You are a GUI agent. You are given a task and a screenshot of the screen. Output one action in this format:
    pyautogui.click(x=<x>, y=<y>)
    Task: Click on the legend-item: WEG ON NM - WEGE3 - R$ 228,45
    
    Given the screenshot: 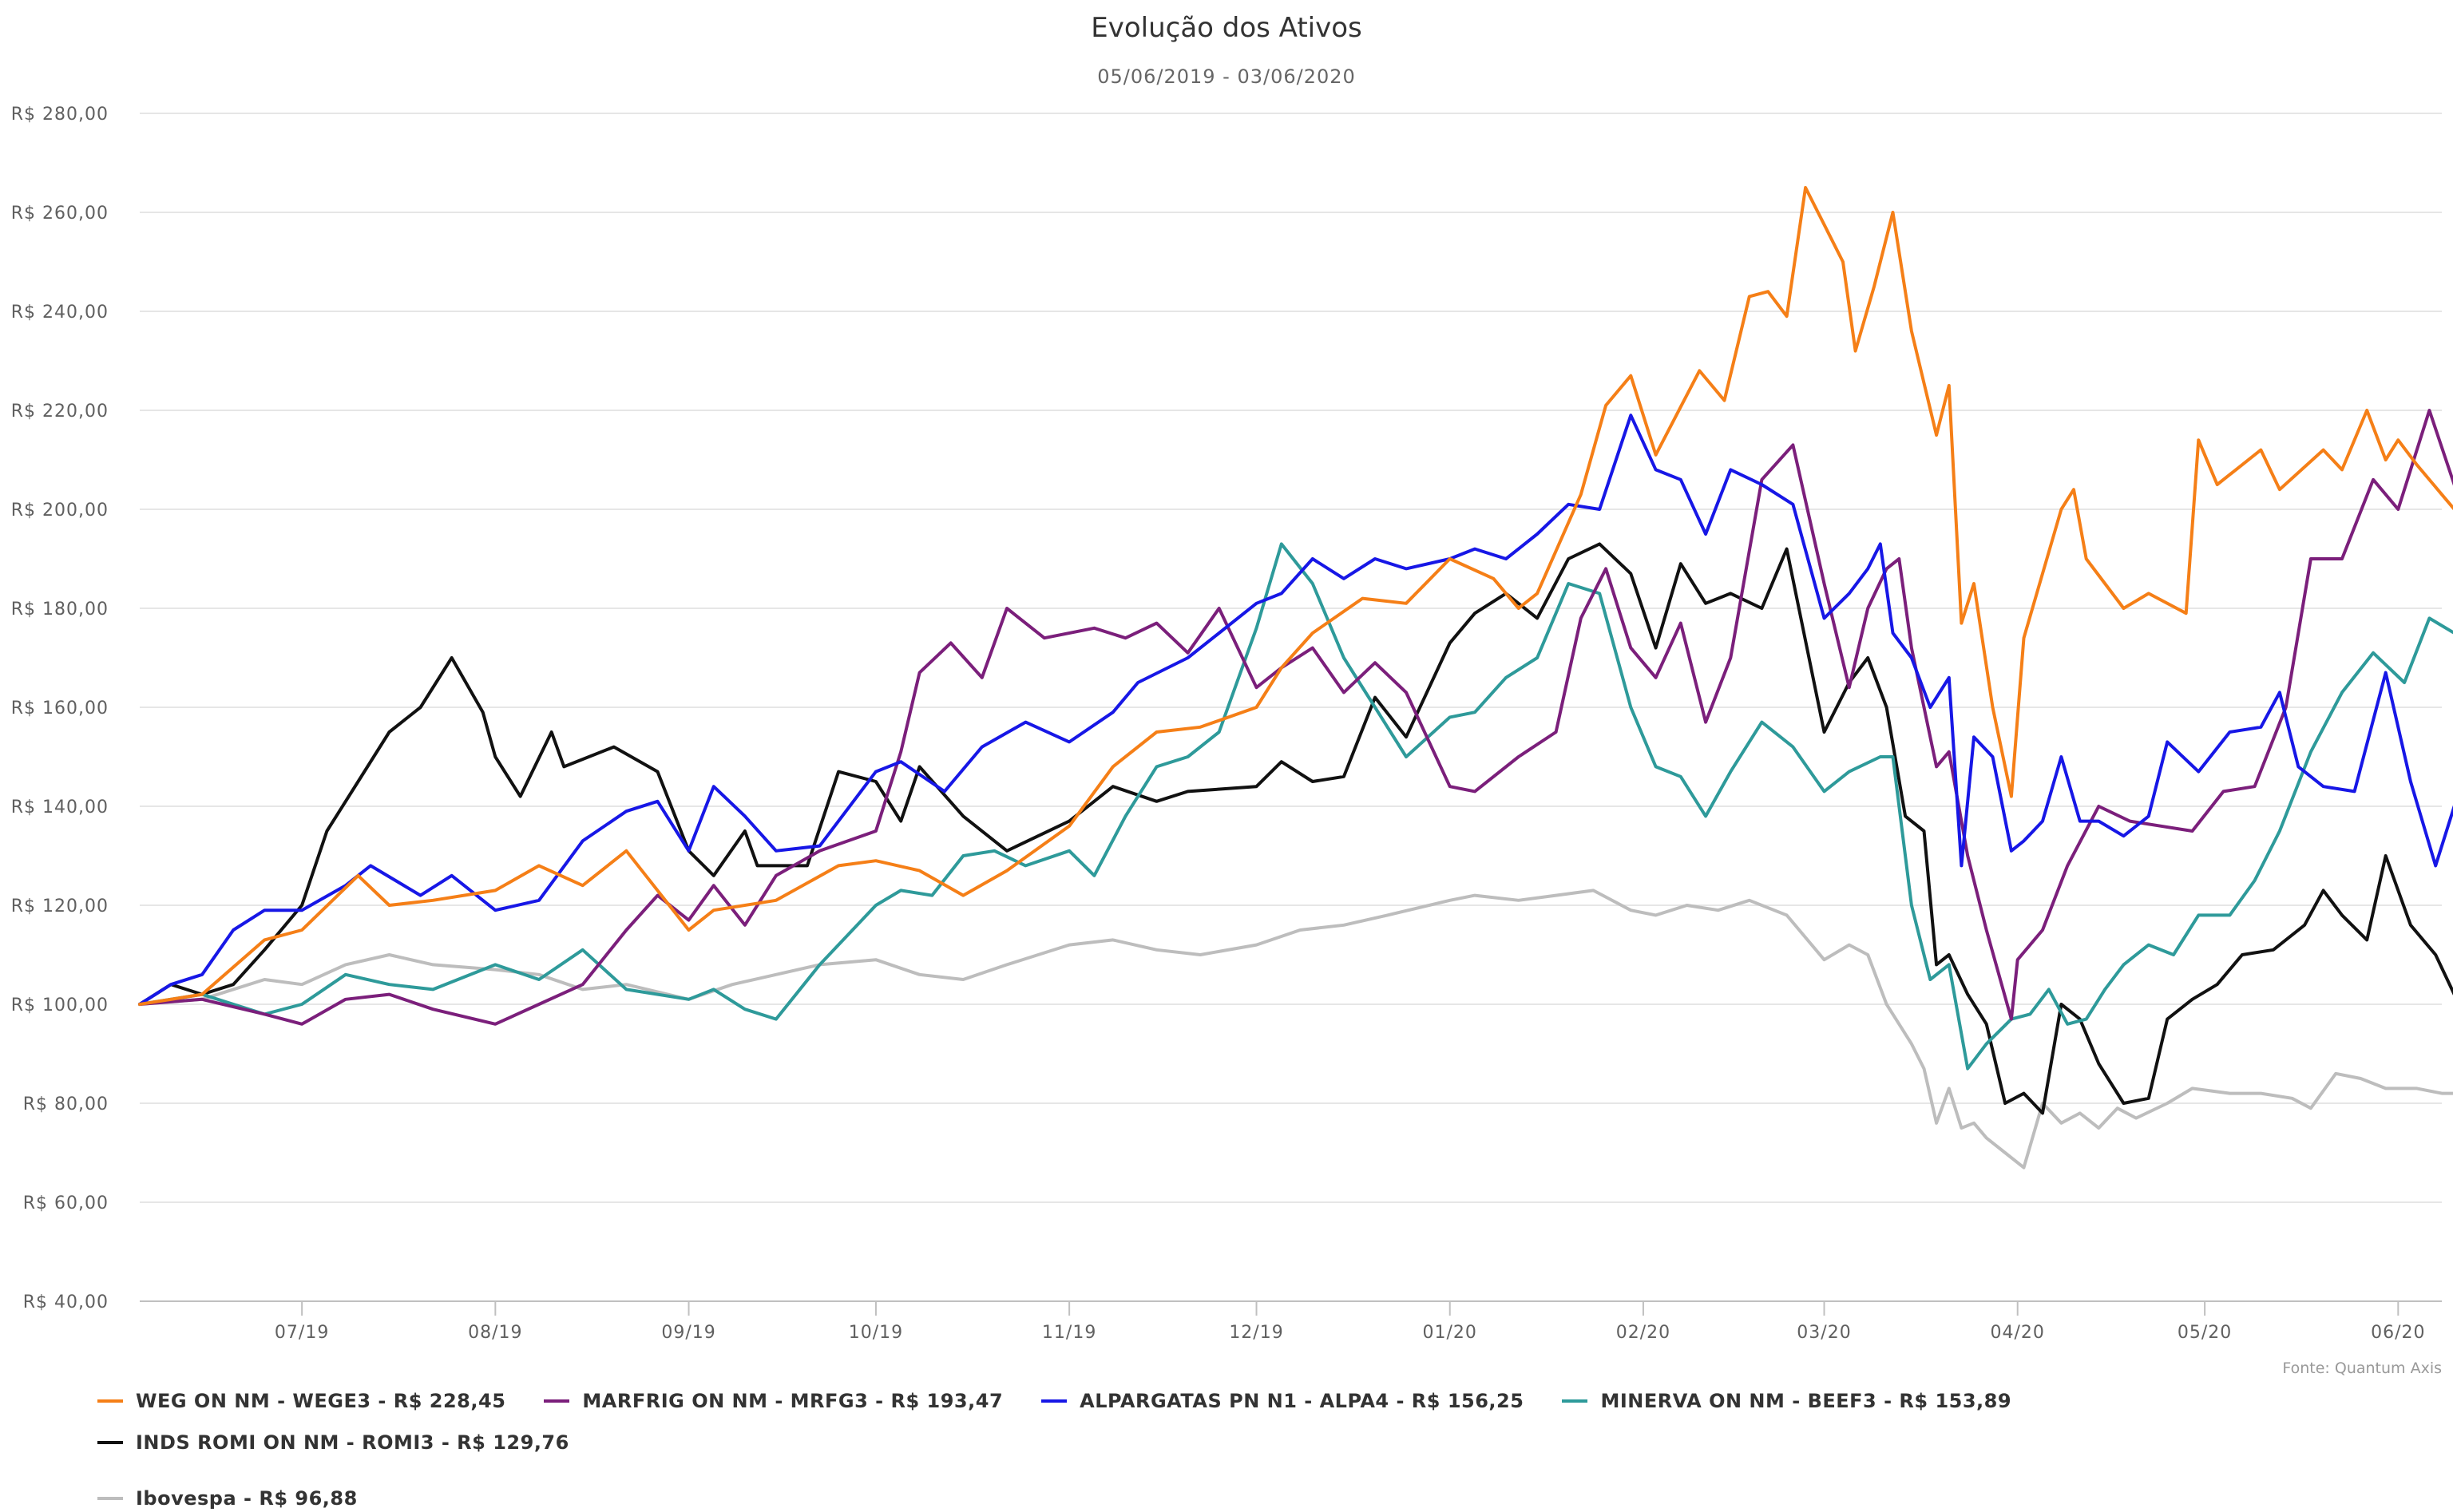 What is the action you would take?
    pyautogui.click(x=301, y=1401)
    